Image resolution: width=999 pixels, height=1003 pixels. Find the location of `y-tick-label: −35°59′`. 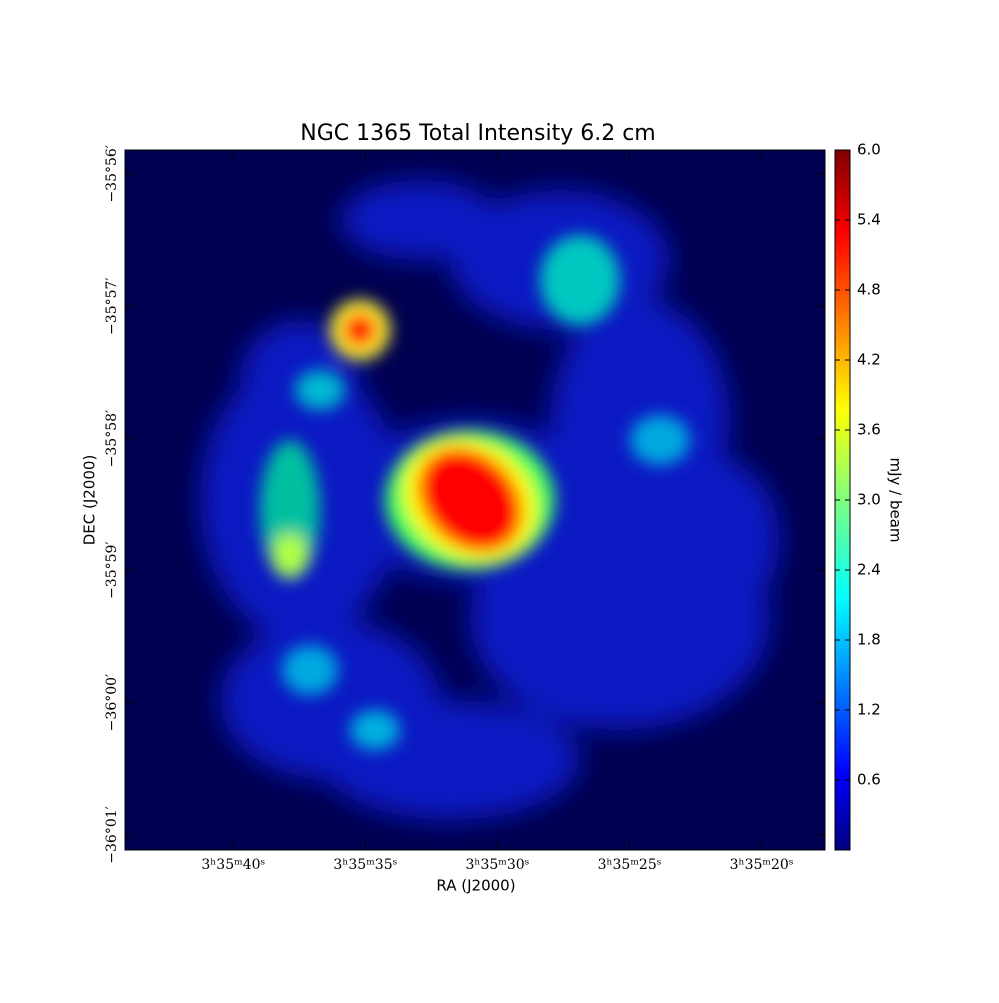

y-tick-label: −35°59′ is located at coordinates (112, 570).